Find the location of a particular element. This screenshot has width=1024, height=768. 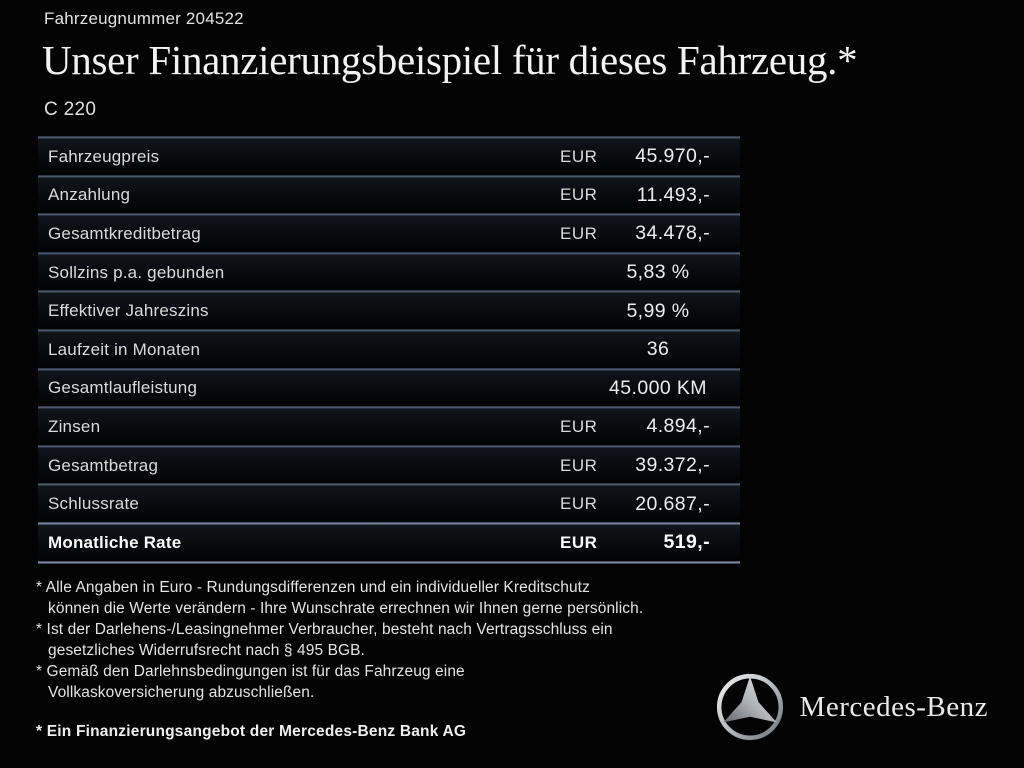

row-label: Zinsen is located at coordinates (74, 426).